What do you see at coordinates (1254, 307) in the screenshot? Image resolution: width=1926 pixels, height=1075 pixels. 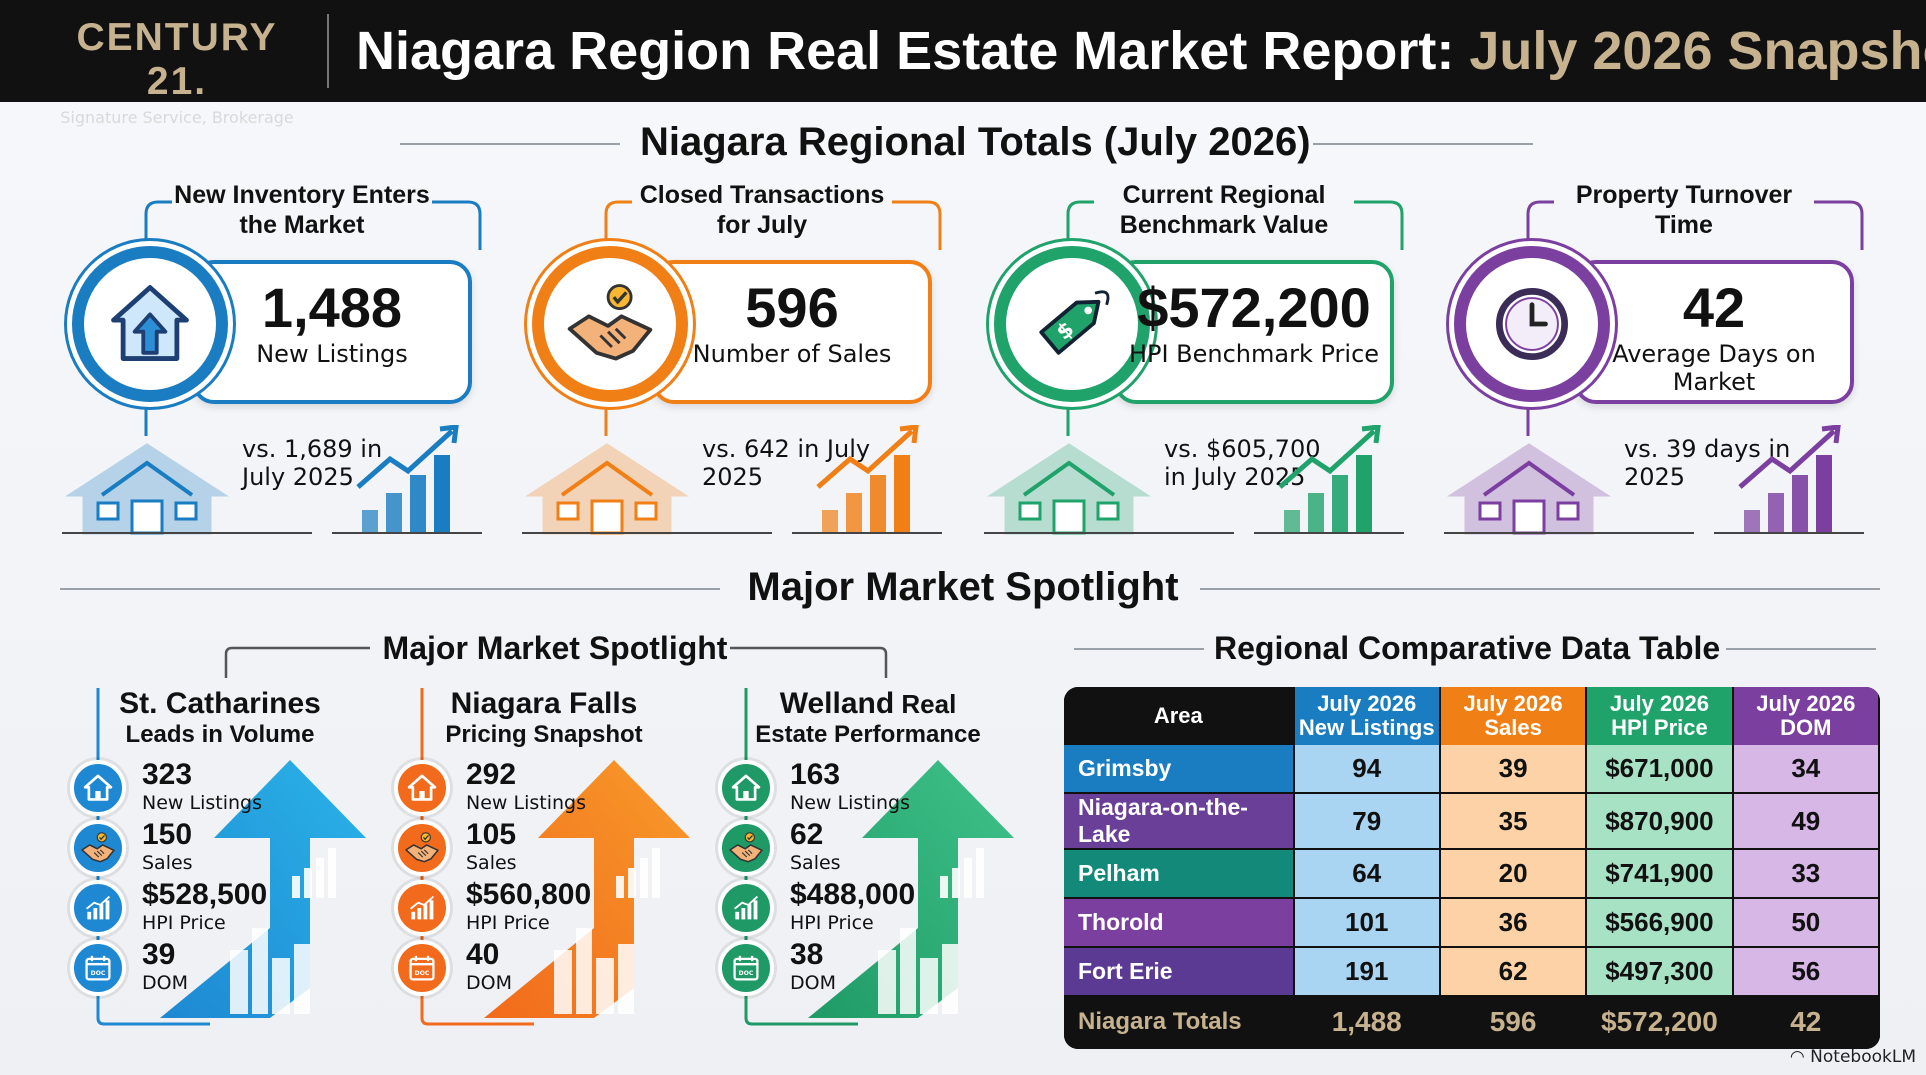 I see `kpi-value: $572,200` at bounding box center [1254, 307].